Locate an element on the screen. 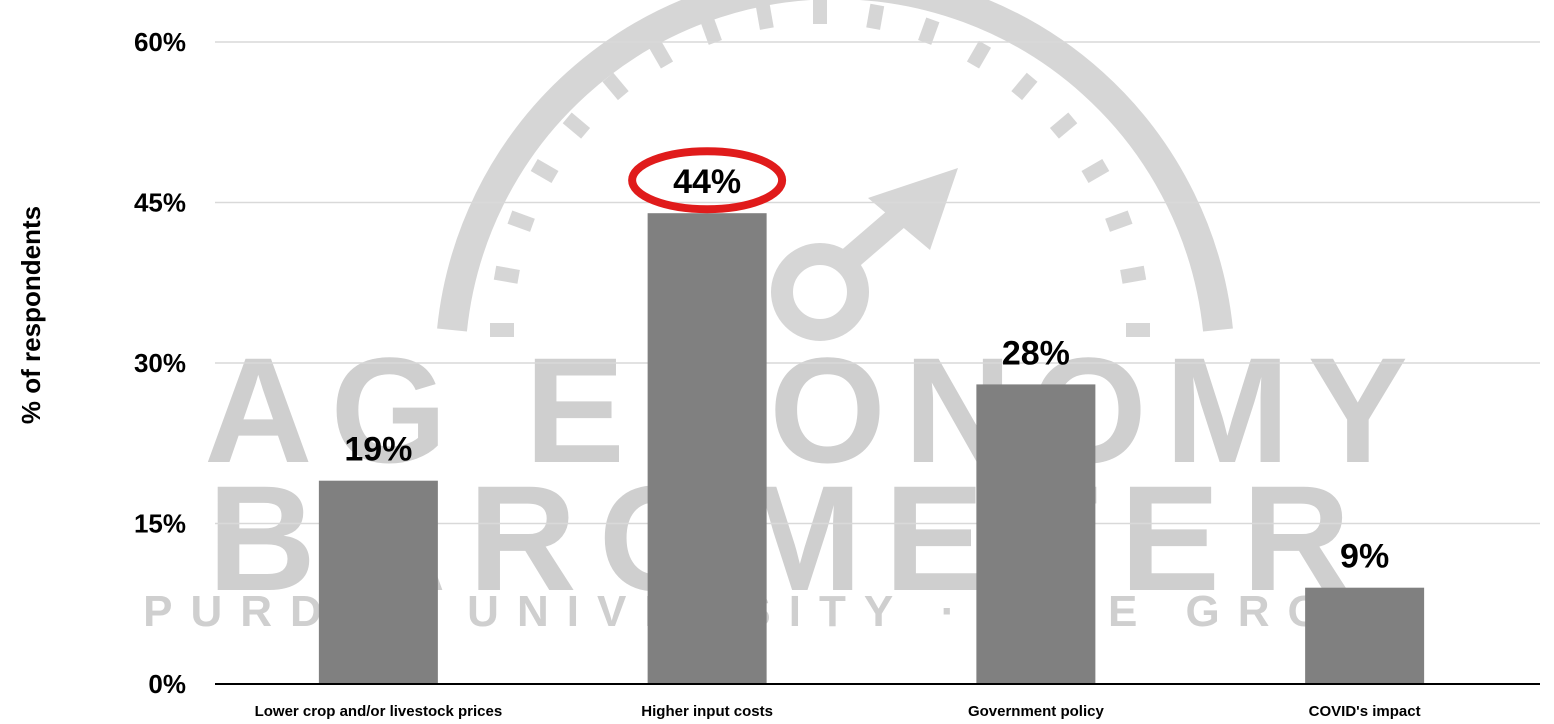  y-tick-label: 30% is located at coordinates (160, 363).